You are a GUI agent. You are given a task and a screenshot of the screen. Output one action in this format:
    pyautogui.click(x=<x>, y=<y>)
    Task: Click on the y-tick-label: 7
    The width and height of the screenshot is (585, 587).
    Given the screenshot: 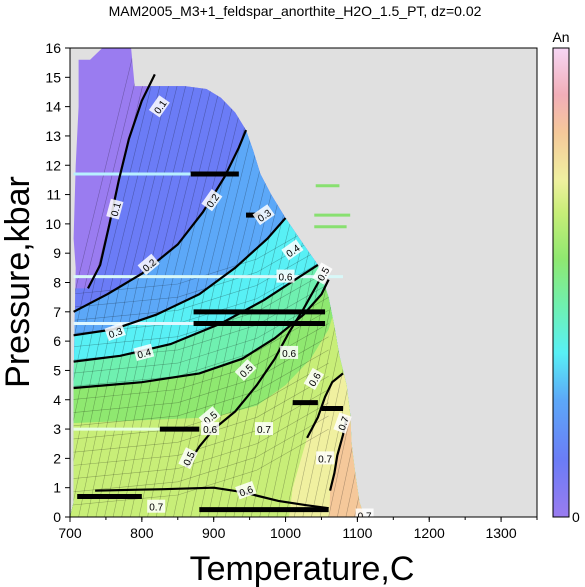 What is the action you would take?
    pyautogui.click(x=57, y=312)
    